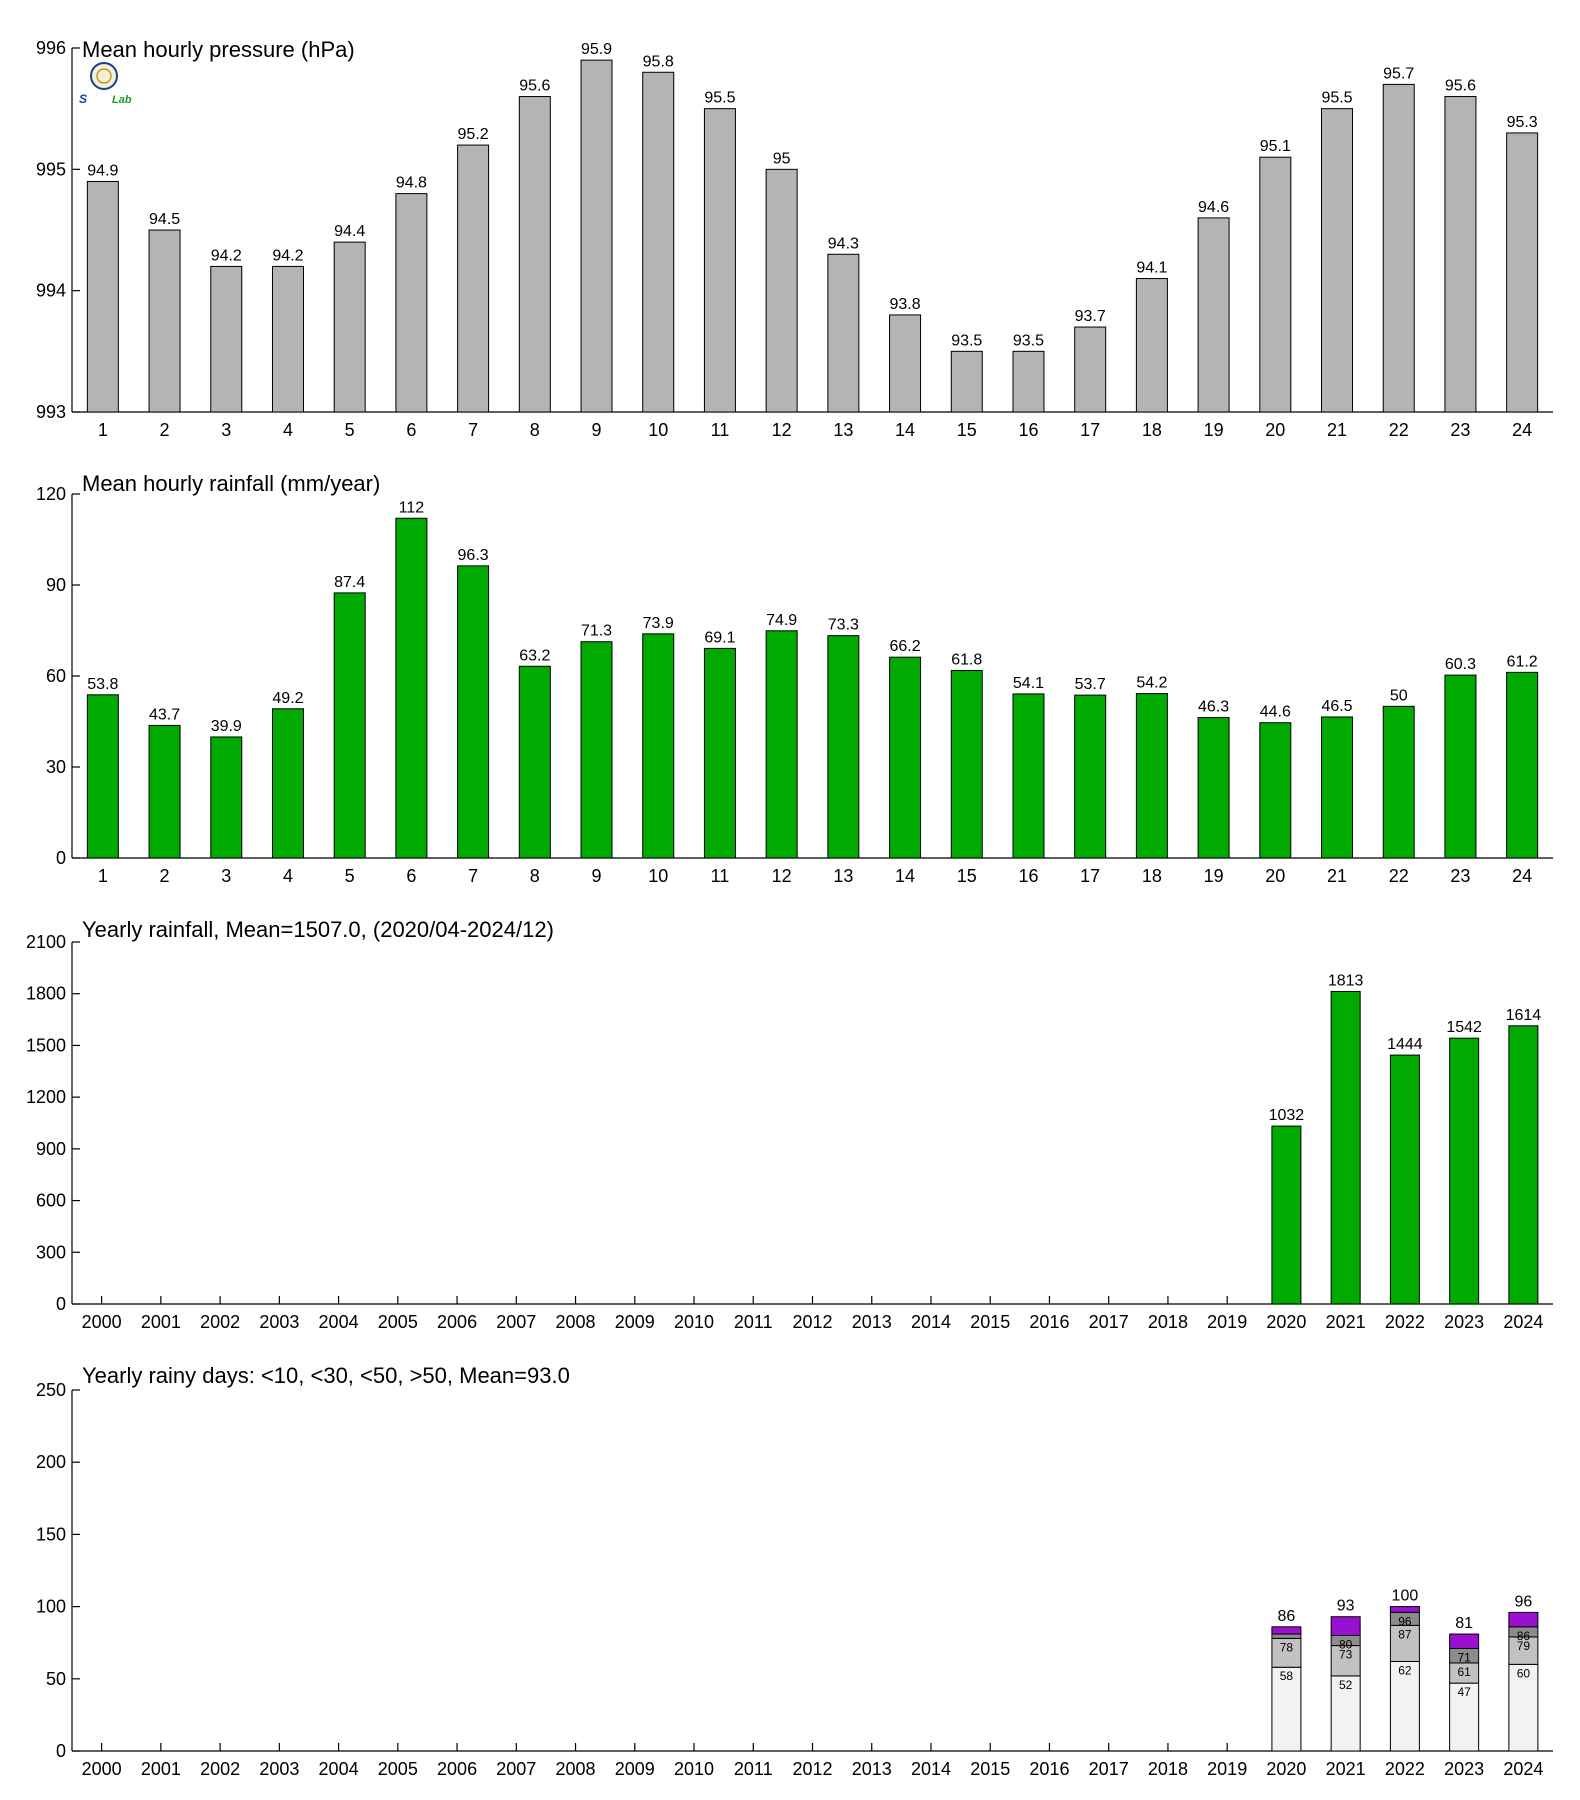  Describe the element at coordinates (164, 714) in the screenshot. I see `bar-value-label: 43.7` at that location.